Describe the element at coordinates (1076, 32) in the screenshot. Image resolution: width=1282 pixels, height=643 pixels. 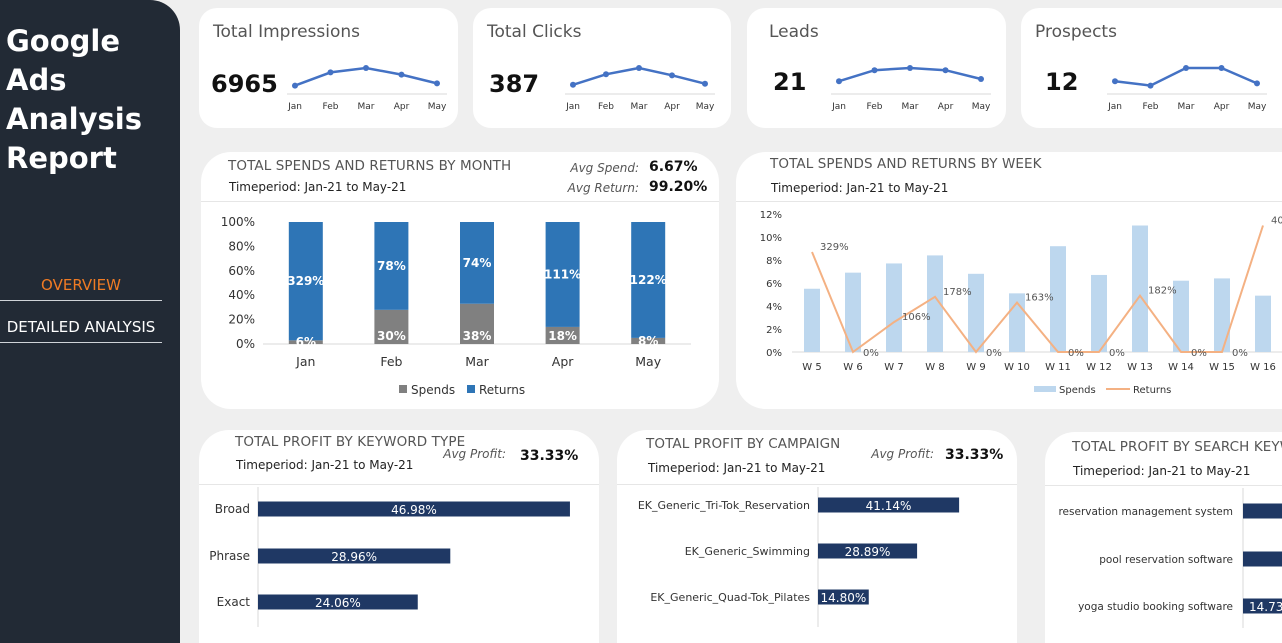
I see `kpi-title: Prospects` at that location.